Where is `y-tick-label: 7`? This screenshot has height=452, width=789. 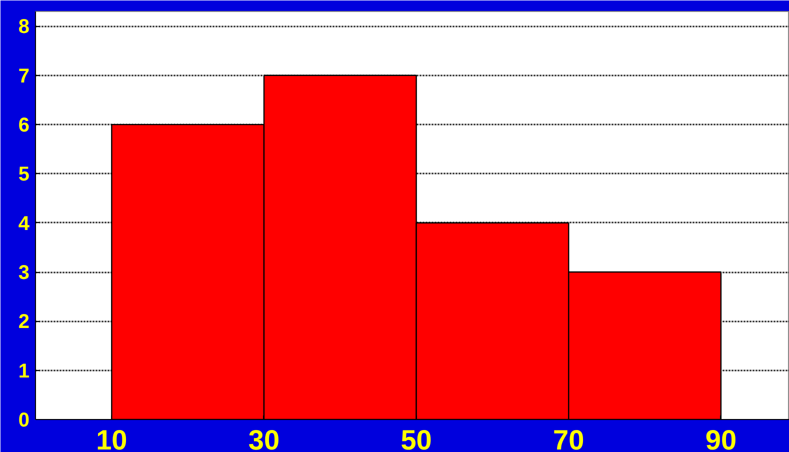
y-tick-label: 7 is located at coordinates (24, 76).